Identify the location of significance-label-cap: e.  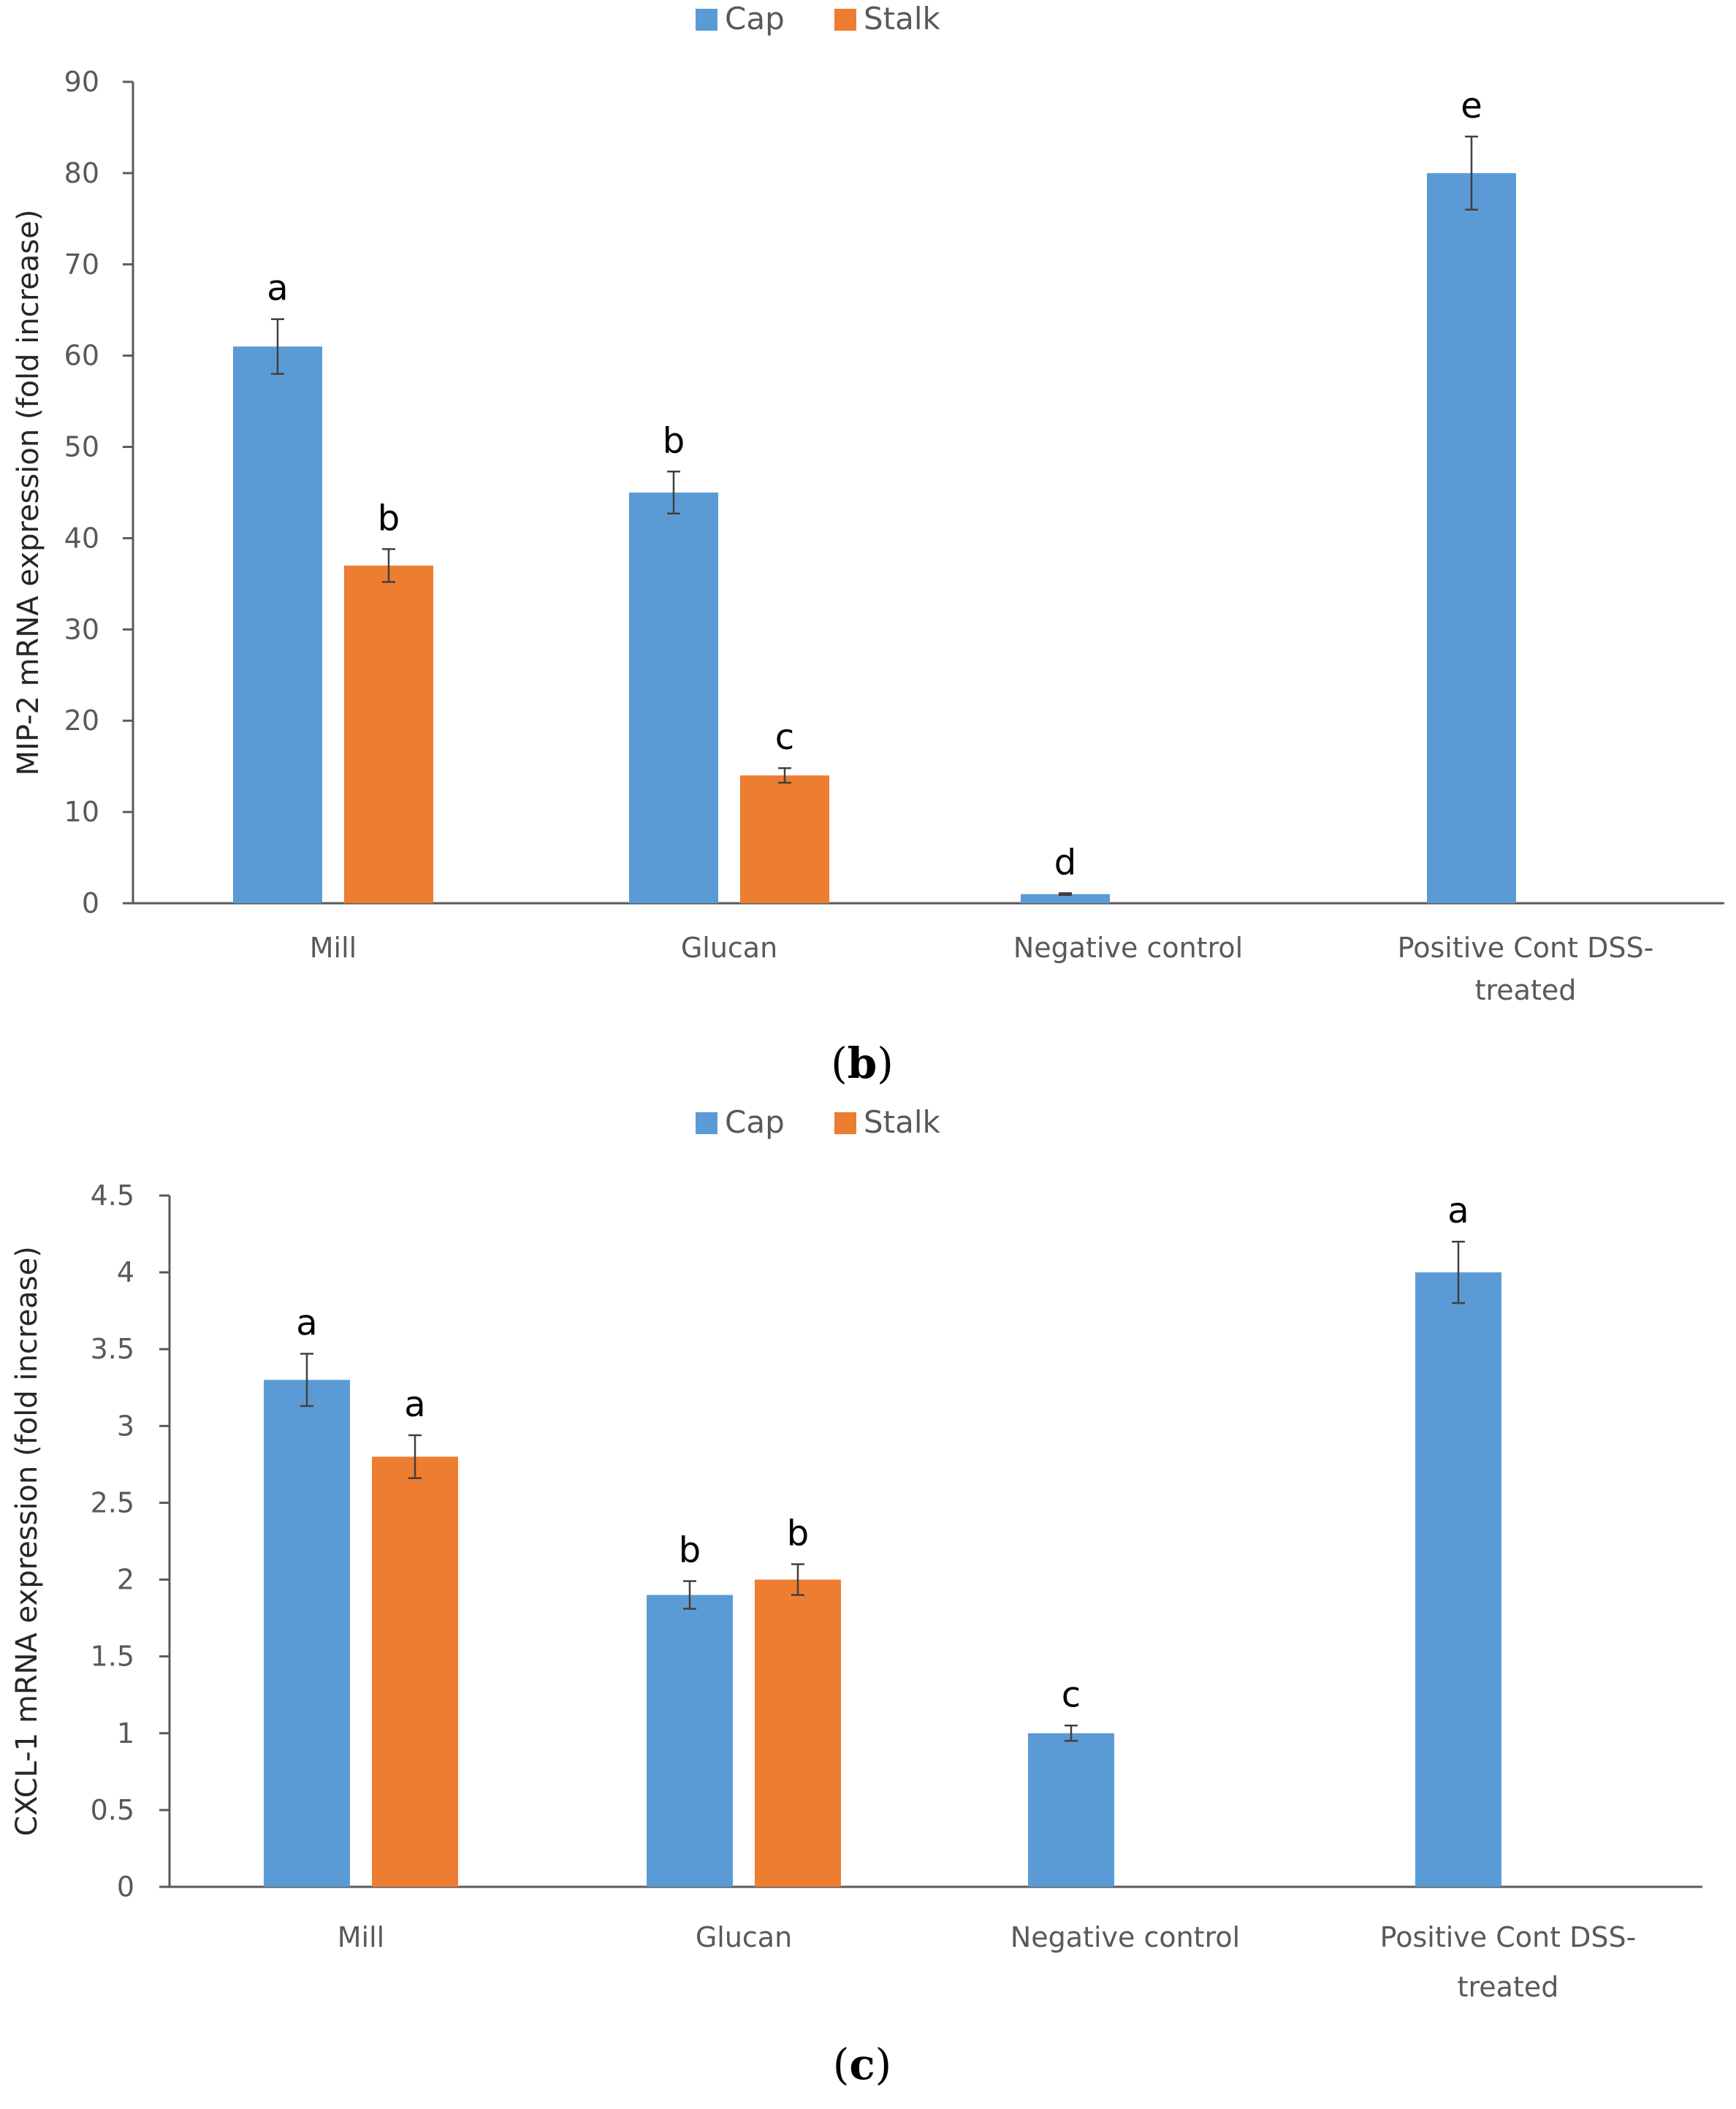
(1471, 106).